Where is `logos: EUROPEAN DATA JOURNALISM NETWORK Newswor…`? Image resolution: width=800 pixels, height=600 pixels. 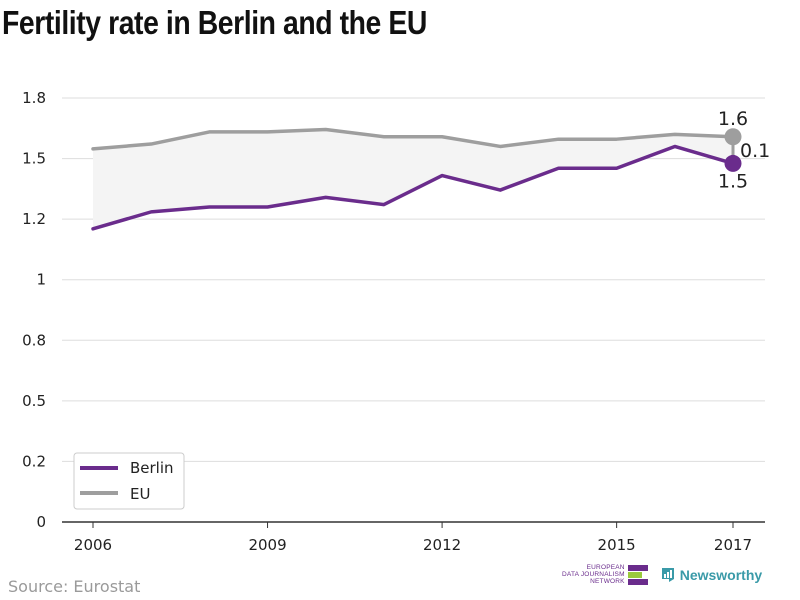 logos: EUROPEAN DATA JOURNALISM NETWORK Newswor… is located at coordinates (662, 574).